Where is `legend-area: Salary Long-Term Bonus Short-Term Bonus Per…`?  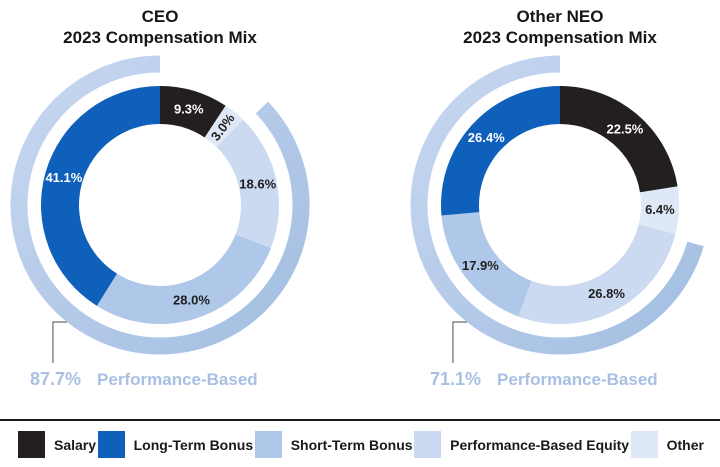
legend-area: Salary Long-Term Bonus Short-Term Bonus Per… is located at coordinates (360, 438).